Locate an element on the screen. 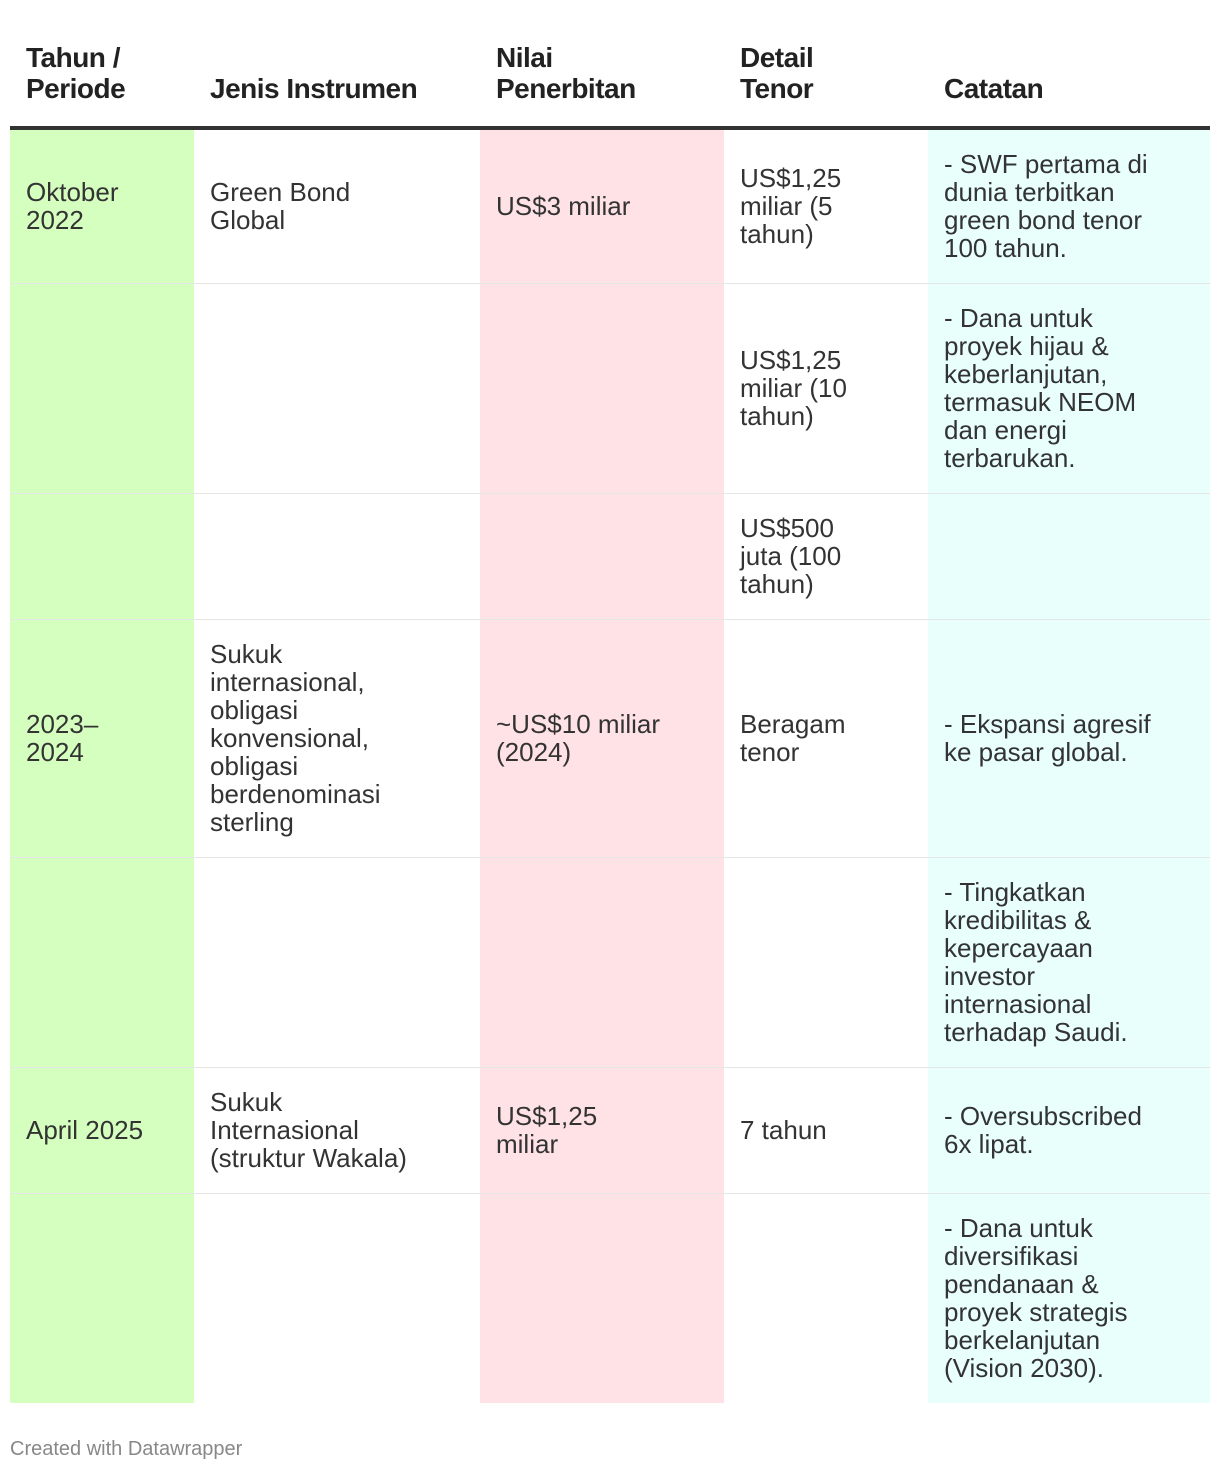  table-cell-r3-c0: 2023– 2024 is located at coordinates (102, 738).